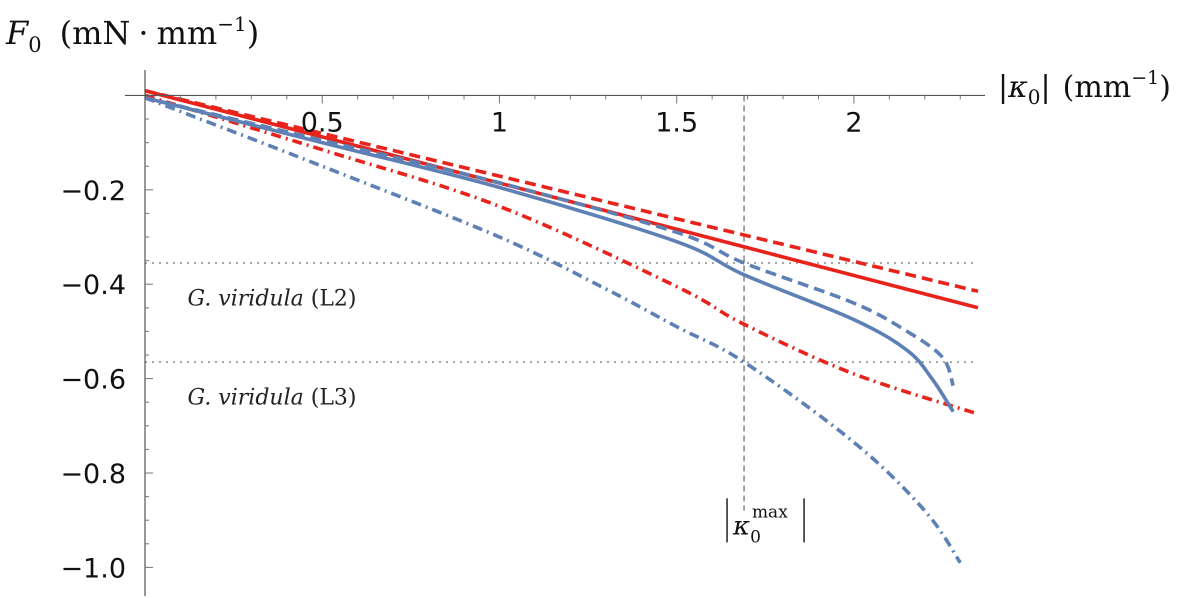 The height and width of the screenshot is (598, 1200). I want to click on y-tick-label: −0.2, so click(93, 191).